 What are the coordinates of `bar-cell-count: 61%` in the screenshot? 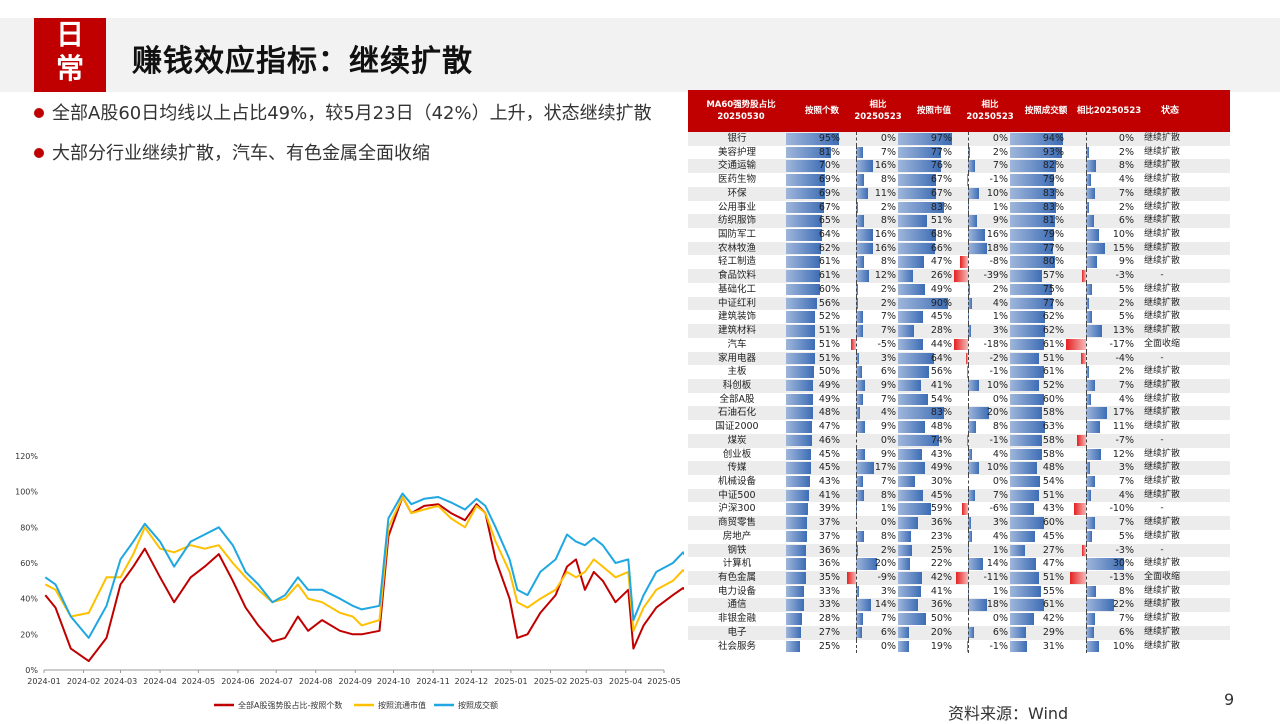 It's located at (814, 262).